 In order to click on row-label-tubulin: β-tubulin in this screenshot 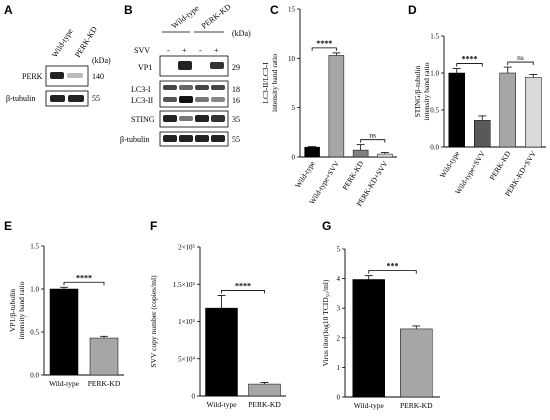, I will do `click(20, 98)`.